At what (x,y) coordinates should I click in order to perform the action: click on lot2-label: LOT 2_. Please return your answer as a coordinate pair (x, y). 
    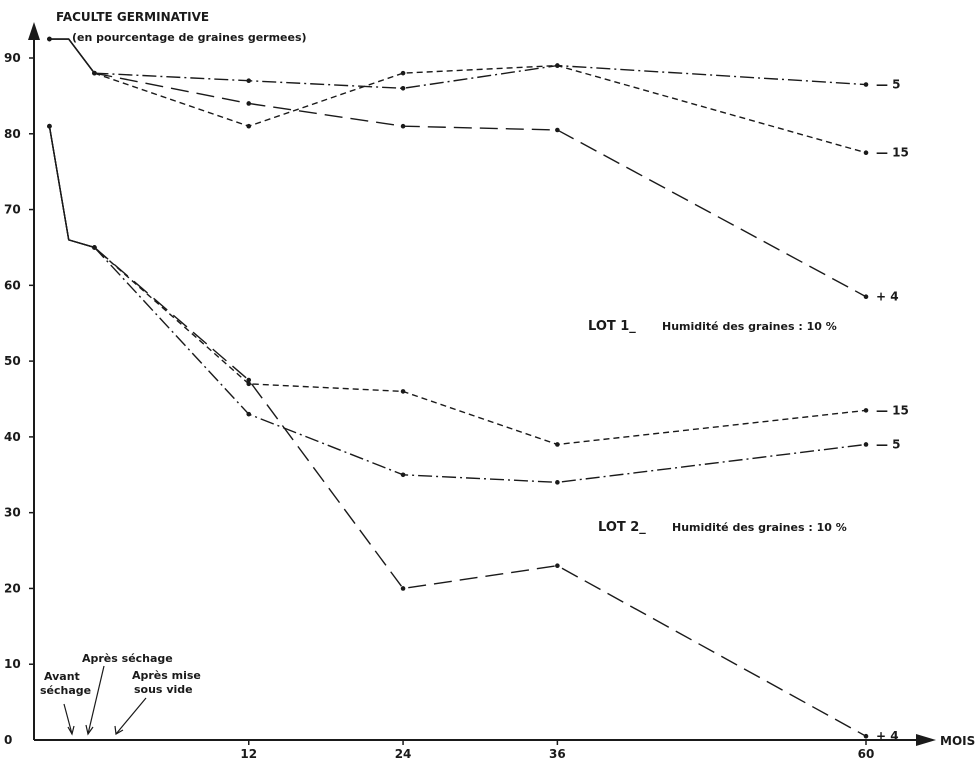
    Looking at the image, I should click on (622, 527).